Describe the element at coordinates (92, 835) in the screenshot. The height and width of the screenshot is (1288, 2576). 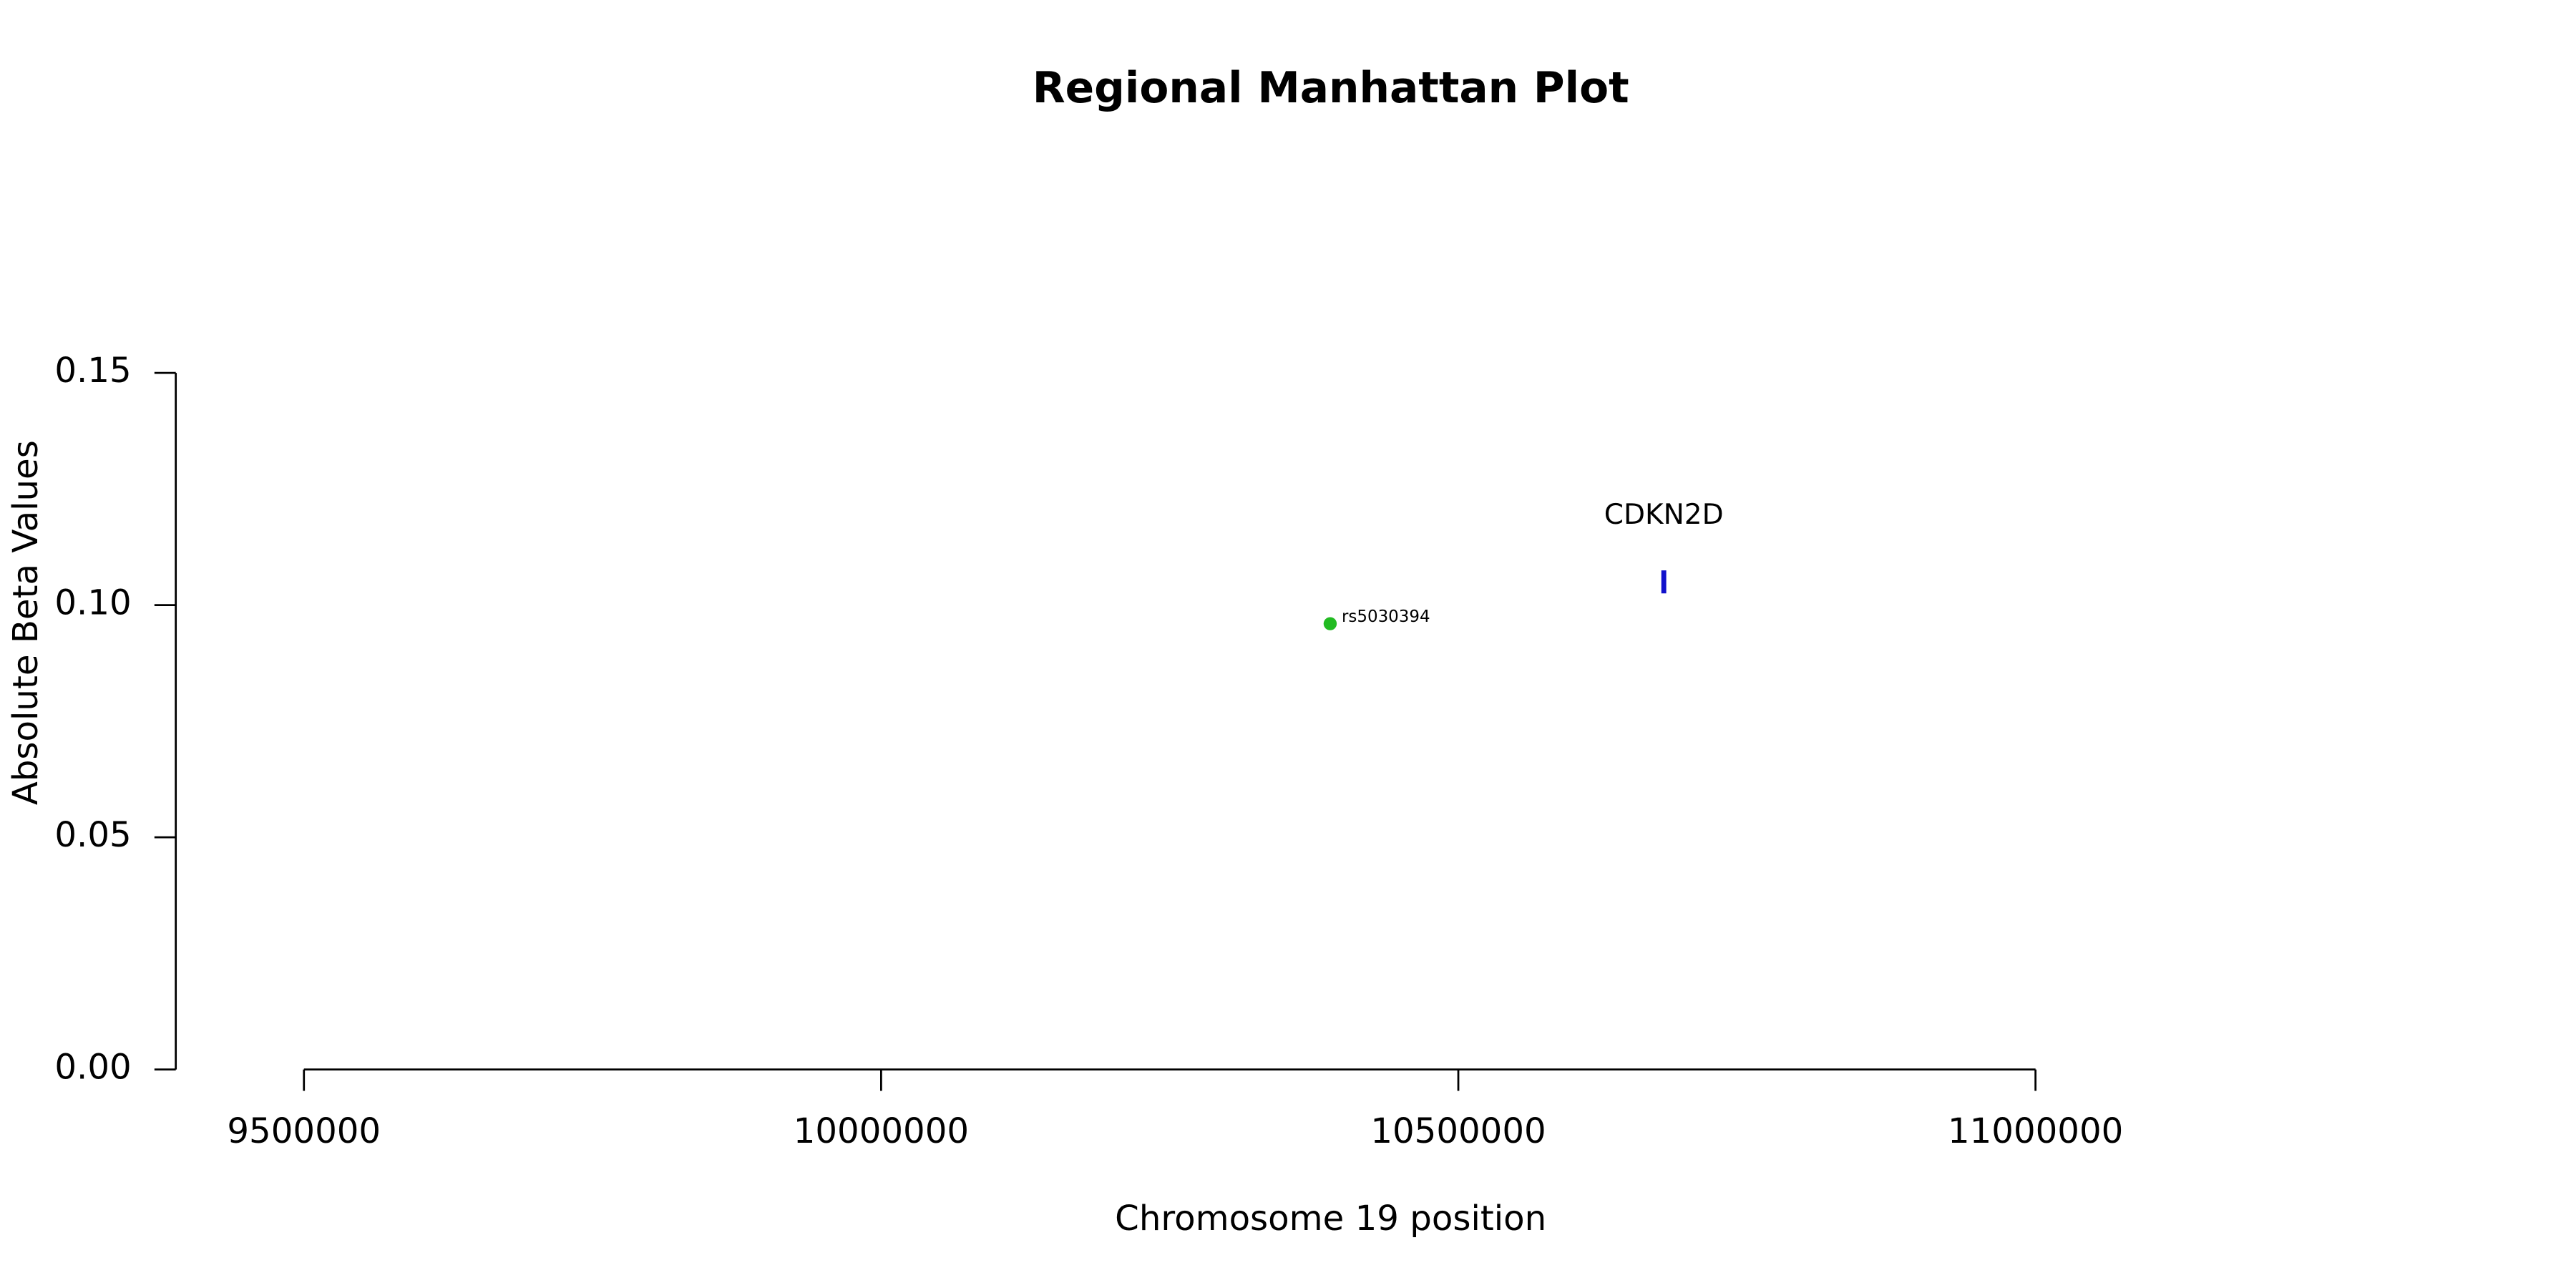
I see `y-tick-label: 0.05` at that location.